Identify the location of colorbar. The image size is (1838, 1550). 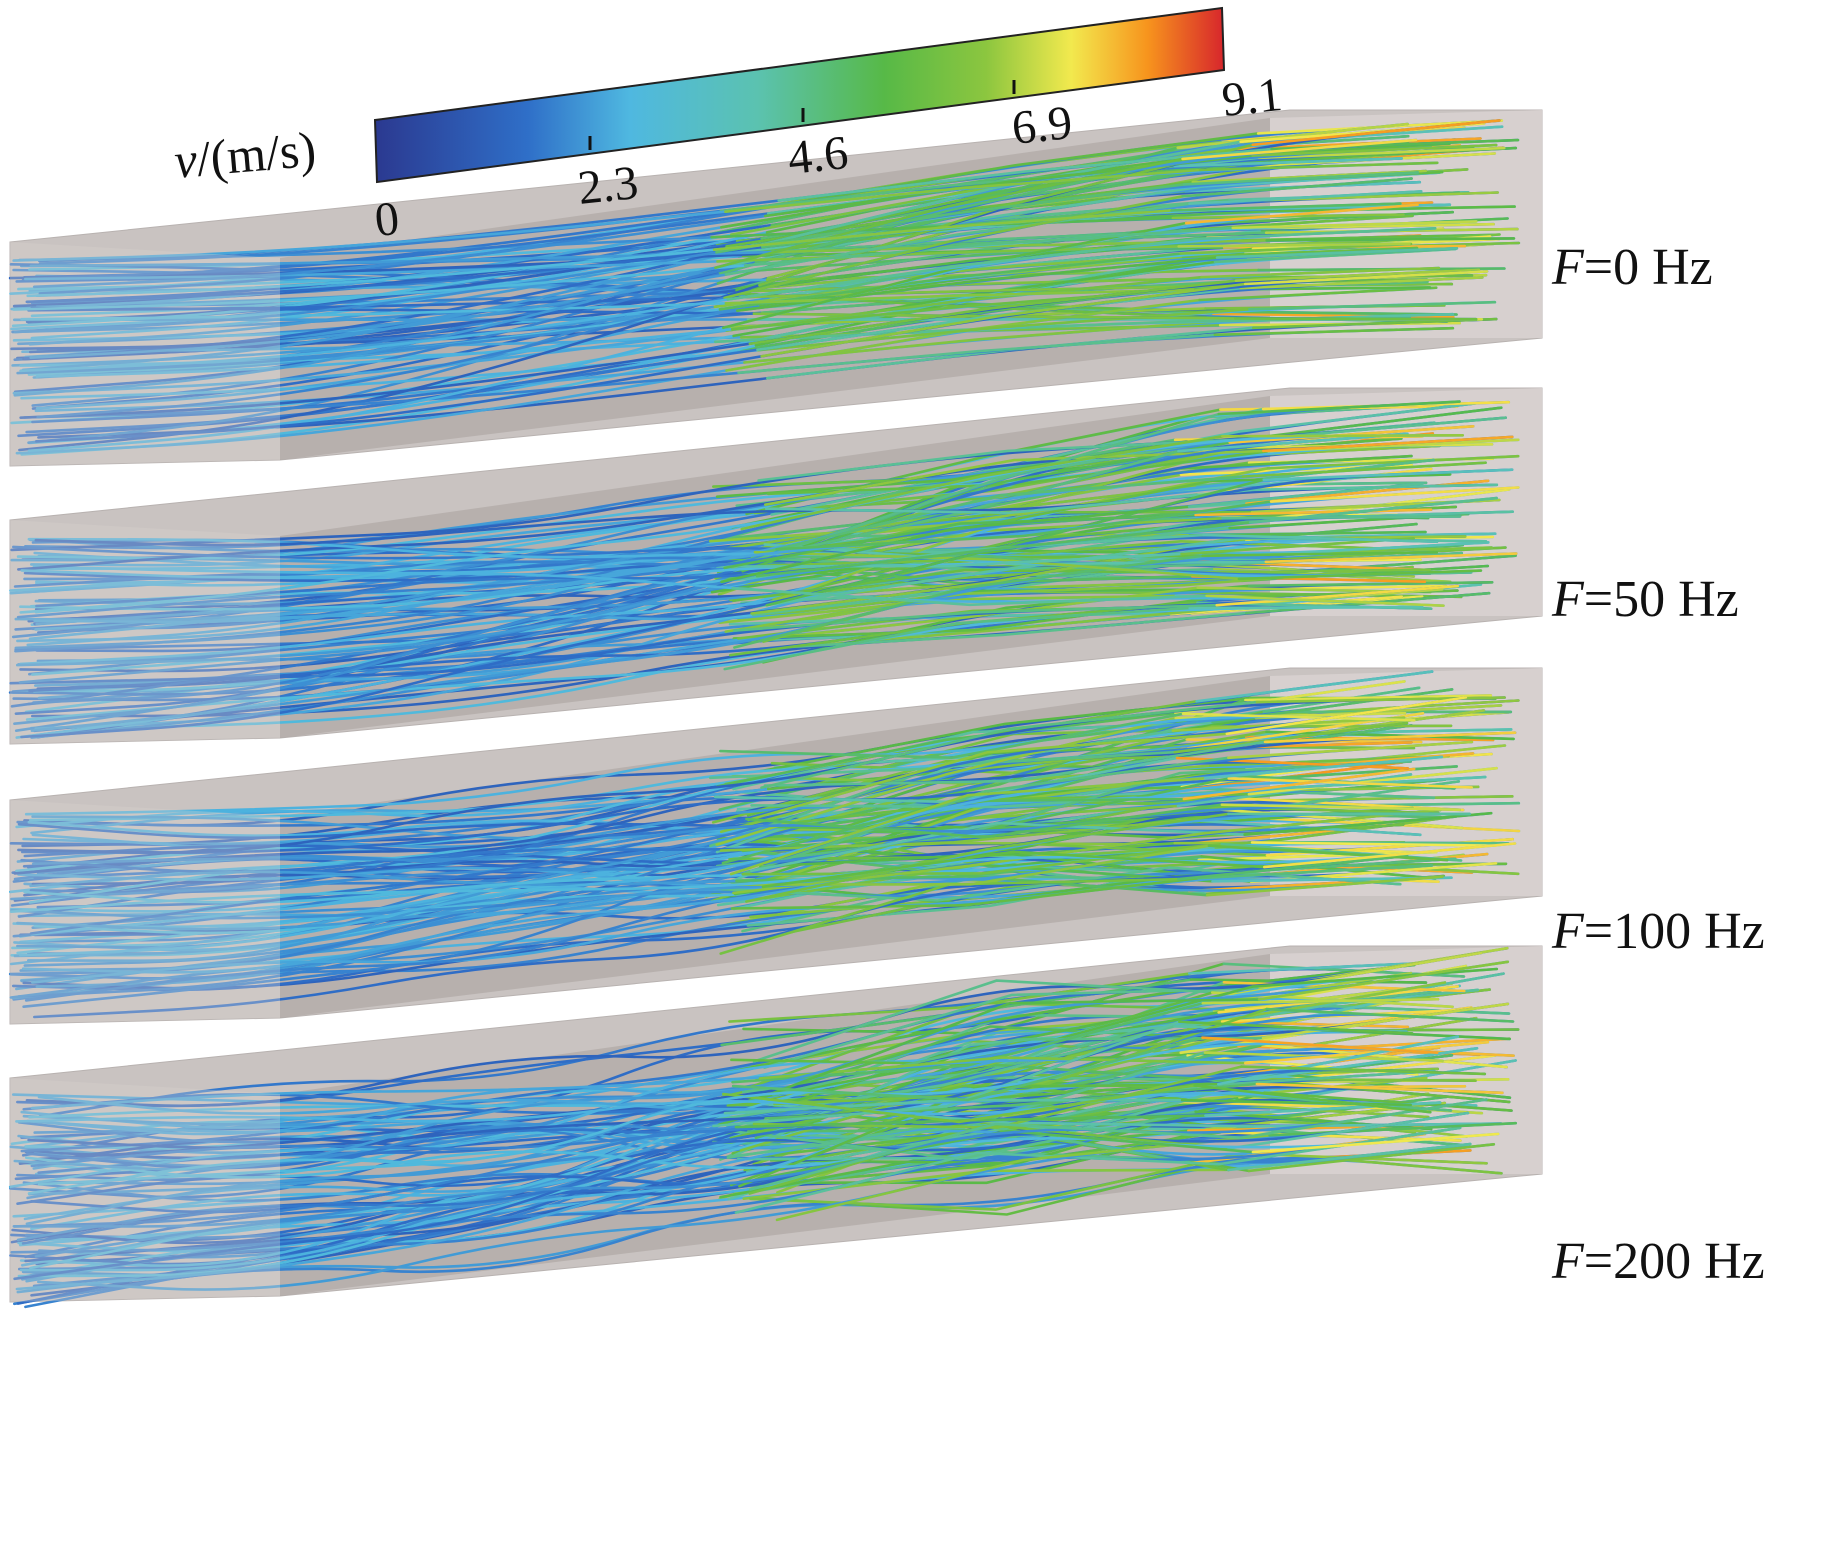
(799, 95).